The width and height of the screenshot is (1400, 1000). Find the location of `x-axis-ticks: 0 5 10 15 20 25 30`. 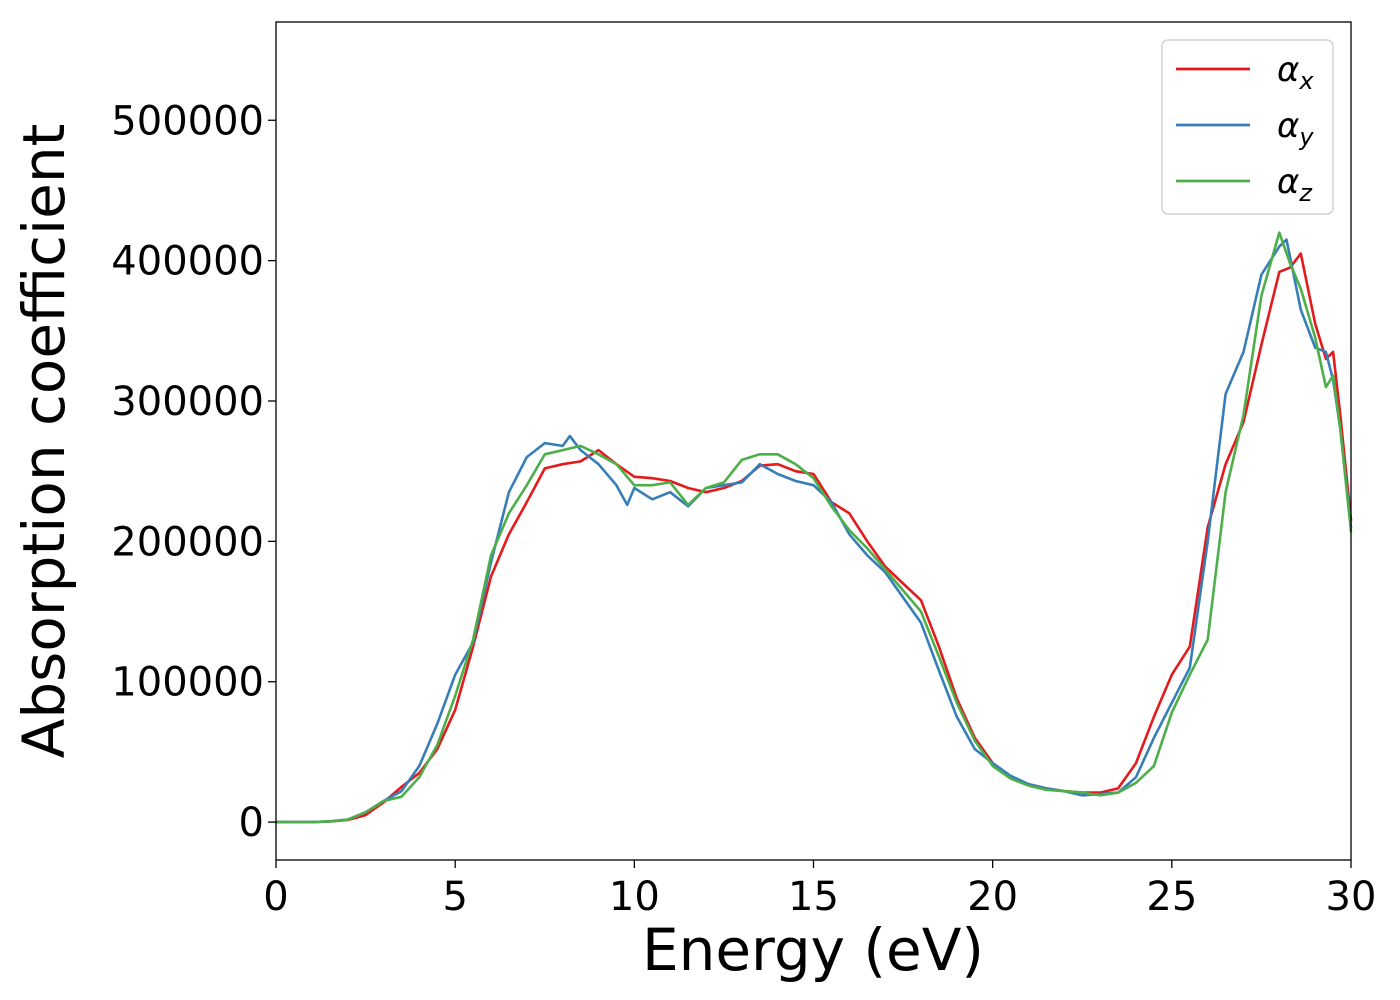

x-axis-ticks: 0 5 10 15 20 25 30 is located at coordinates (819, 890).